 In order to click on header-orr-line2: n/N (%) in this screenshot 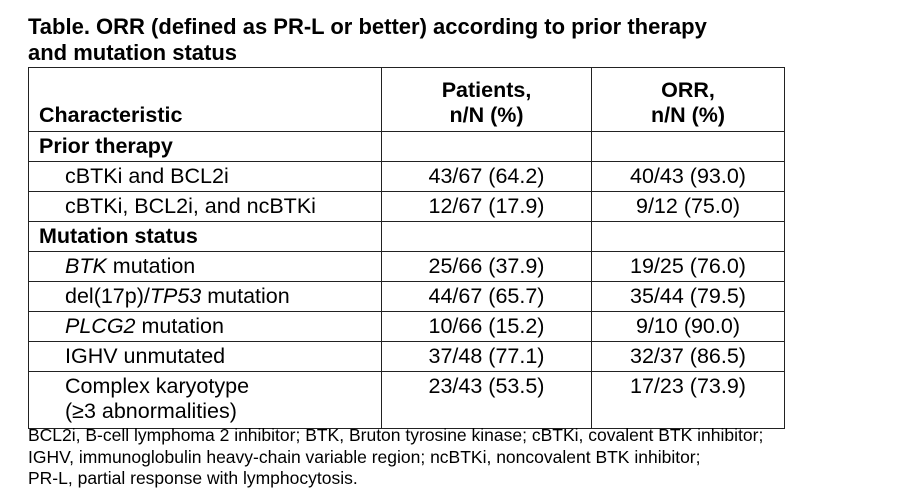, I will do `click(688, 115)`.